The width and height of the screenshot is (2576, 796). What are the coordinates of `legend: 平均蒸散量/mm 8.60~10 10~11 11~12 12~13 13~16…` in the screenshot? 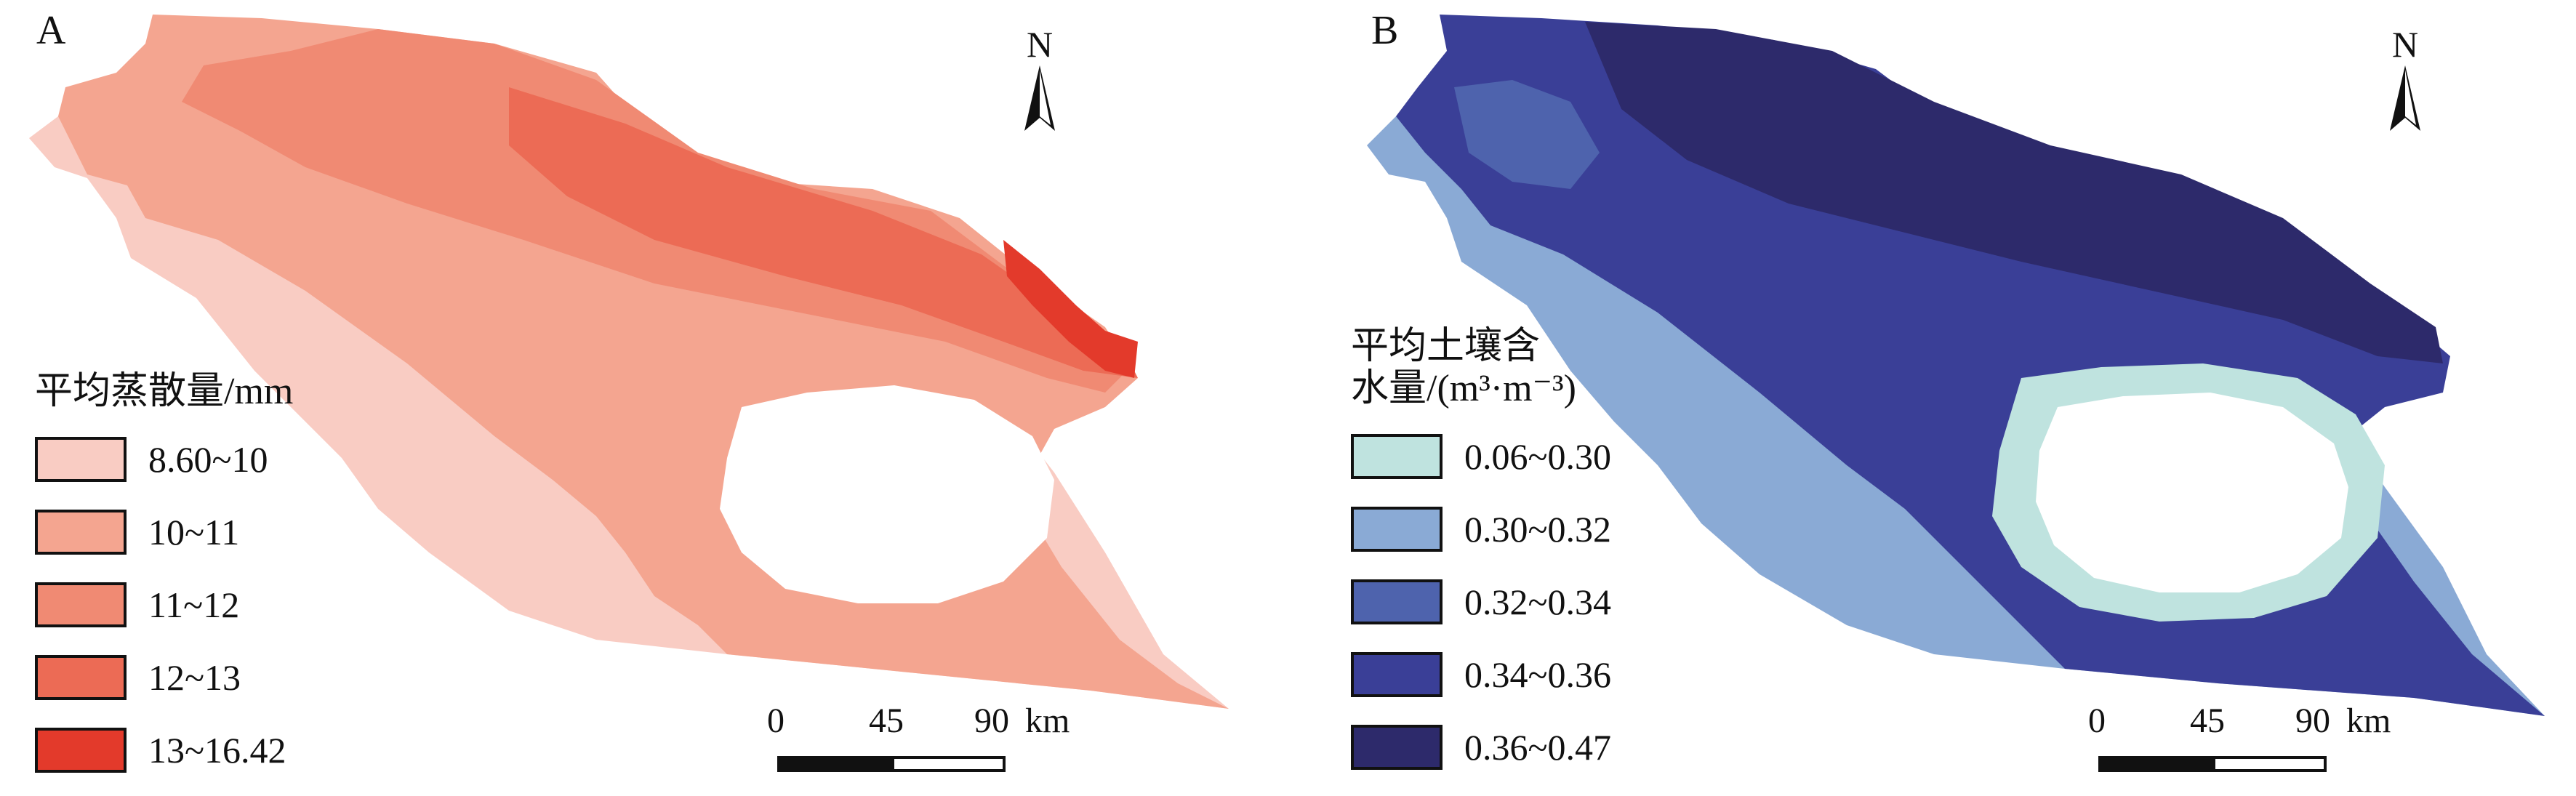 It's located at (164, 579).